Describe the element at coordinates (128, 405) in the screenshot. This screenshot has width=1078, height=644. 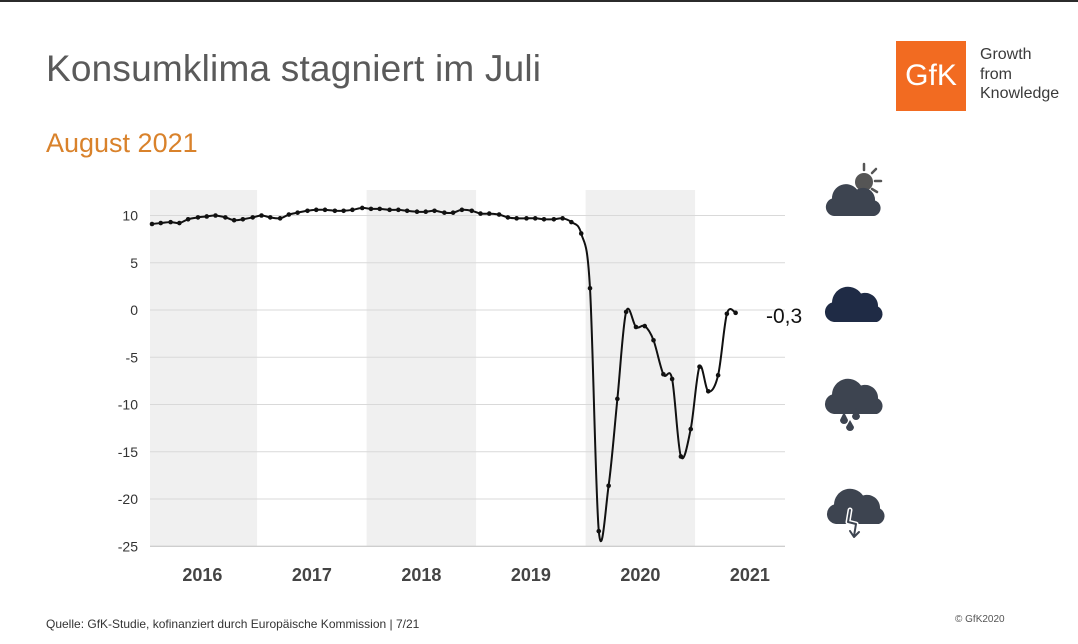
I see `y-tick-label: -10` at that location.